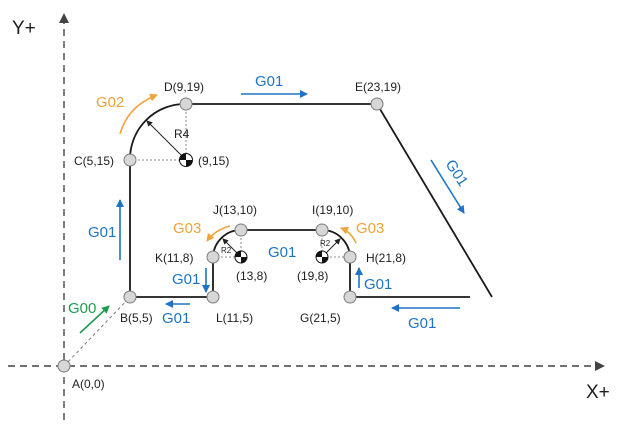 Image resolution: width=640 pixels, height=426 pixels. I want to click on arrow-g01-eg, so click(447, 186).